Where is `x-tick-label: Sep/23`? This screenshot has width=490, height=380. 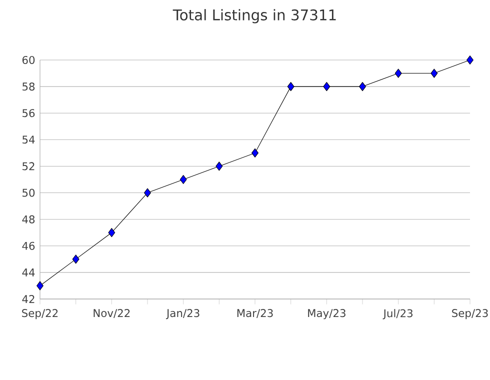
x-tick-label: Sep/23 is located at coordinates (470, 314).